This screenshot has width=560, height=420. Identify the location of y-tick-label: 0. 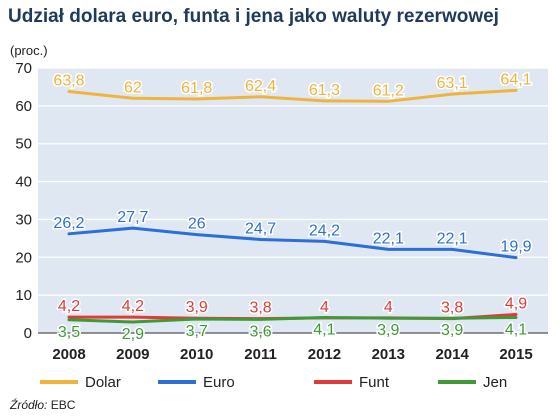
(28, 333).